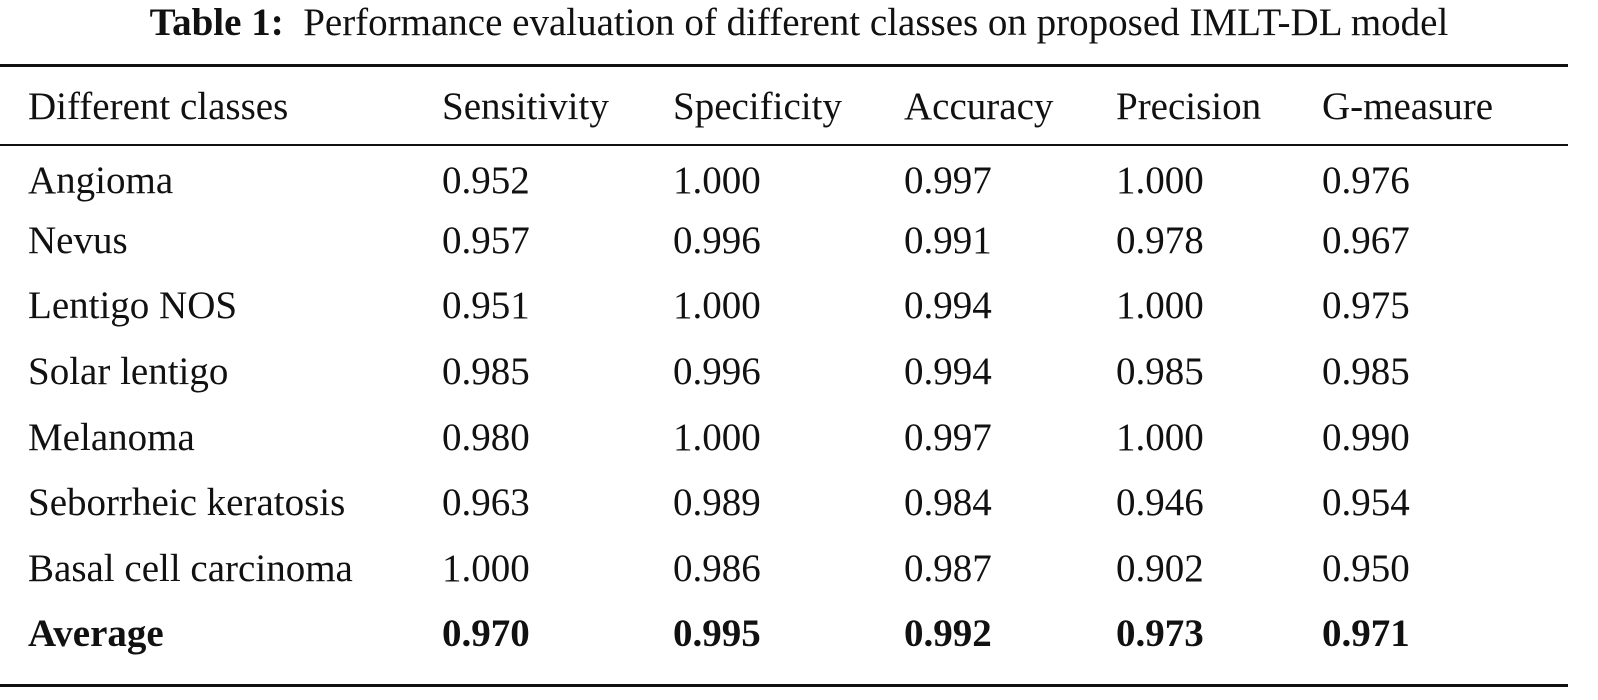 This screenshot has height=700, width=1598. I want to click on table-row: Nevus 0.957 0.996 0.991 0.978 0.967, so click(784, 241).